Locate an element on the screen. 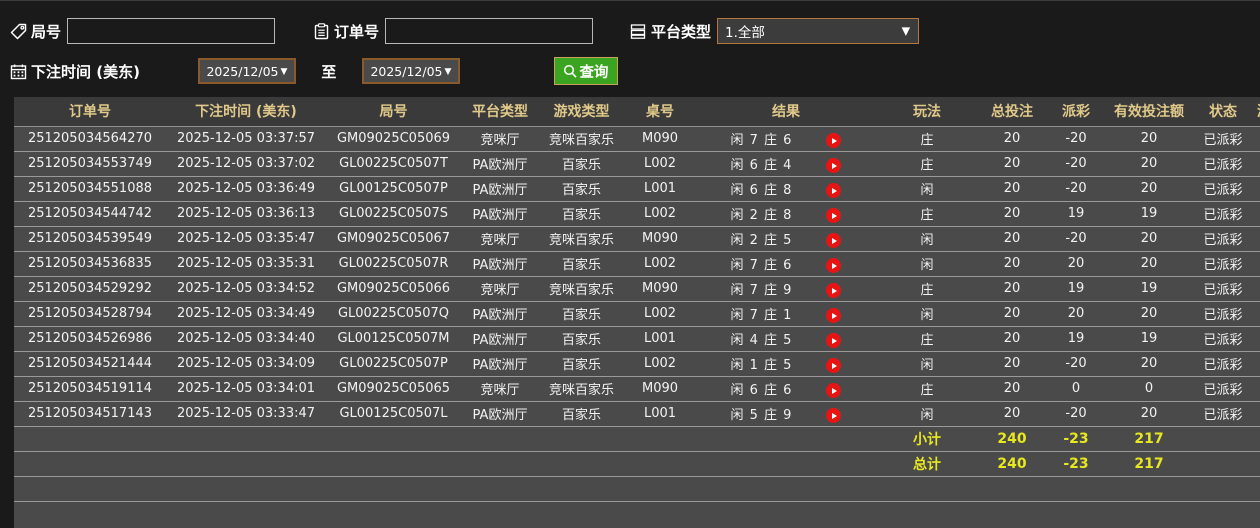  room-no-label: 局号 is located at coordinates (46, 31).